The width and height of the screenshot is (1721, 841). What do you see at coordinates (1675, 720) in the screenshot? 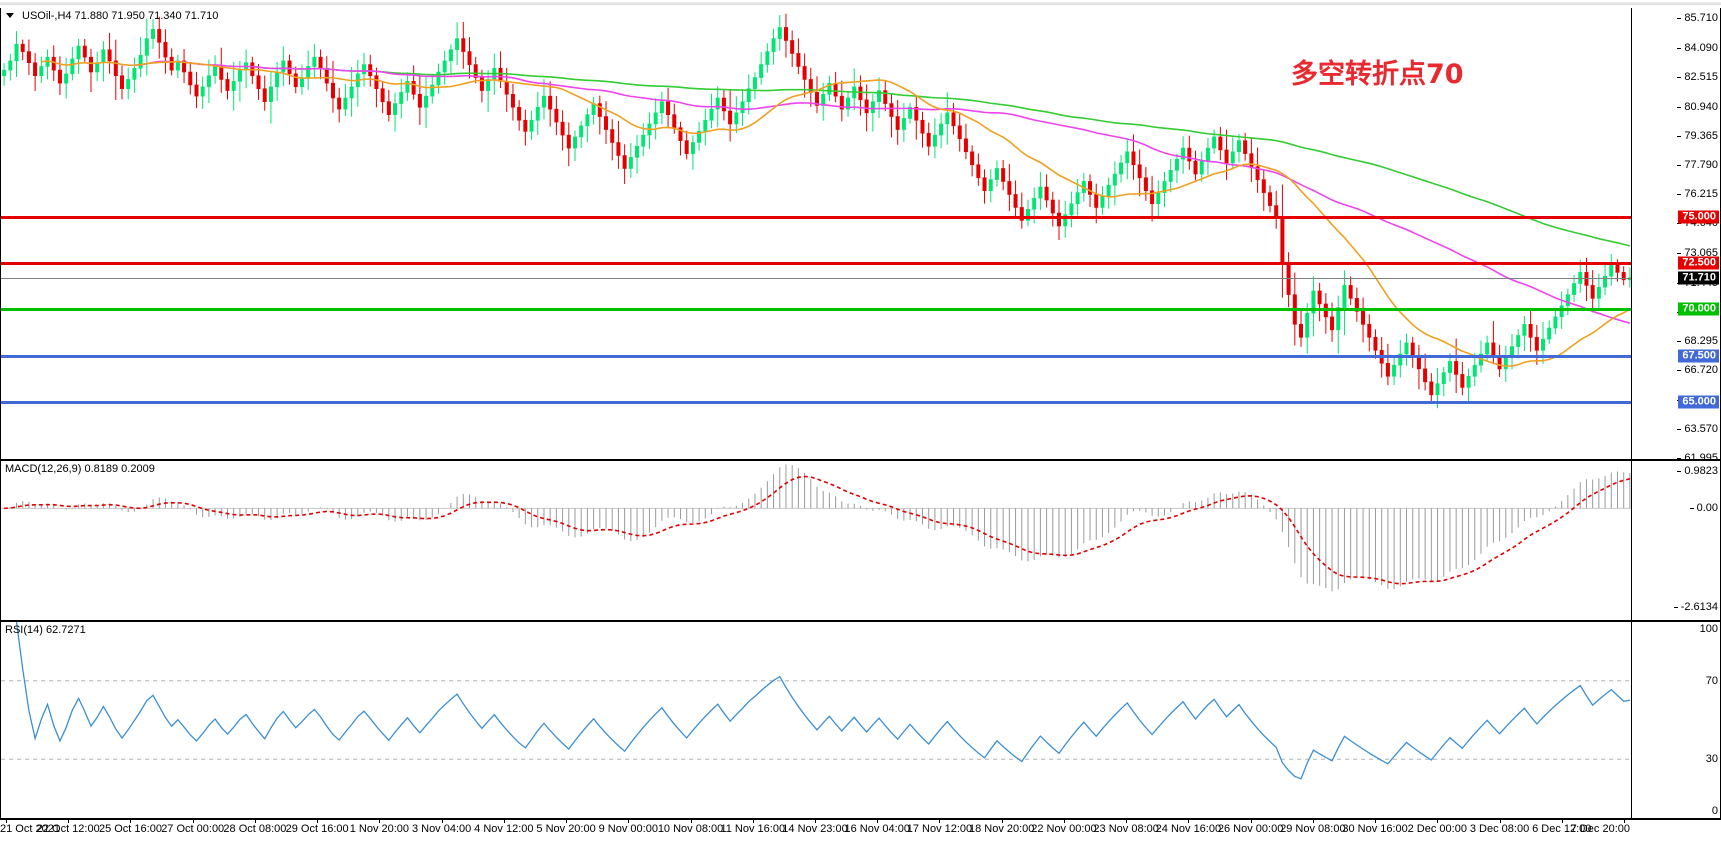
I see `rsi-y-axis: 100 70 30 0` at bounding box center [1675, 720].